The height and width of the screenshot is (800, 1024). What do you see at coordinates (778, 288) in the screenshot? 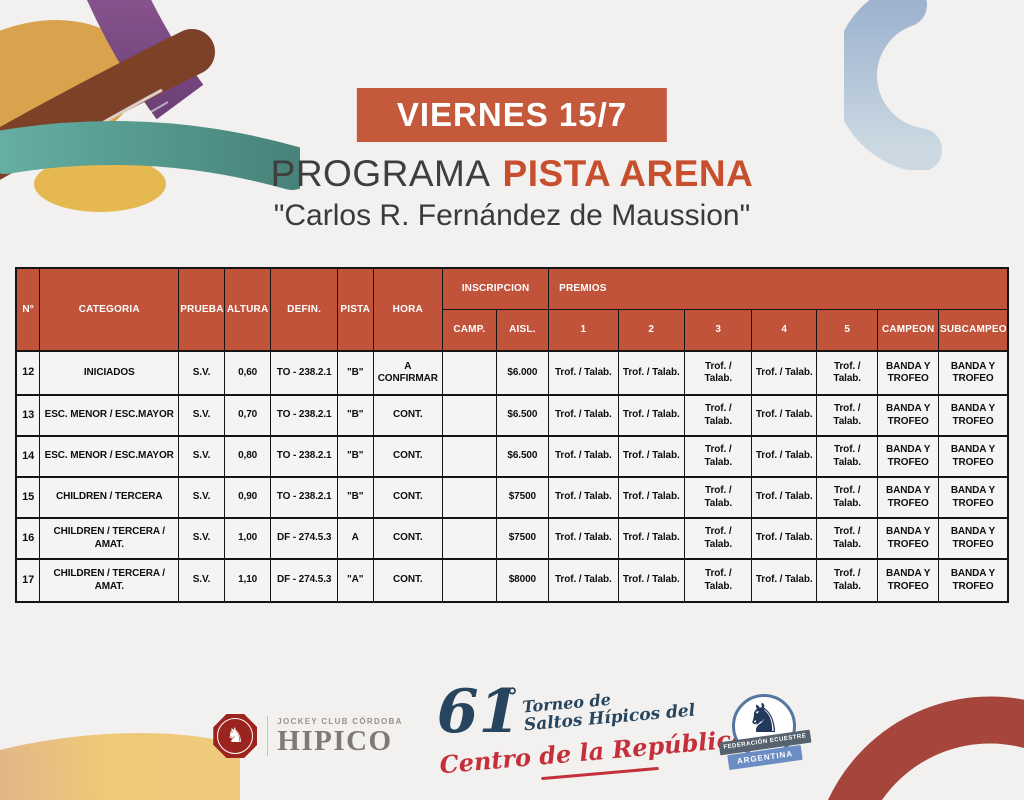
I see `group-header-premios: PREMIOS` at bounding box center [778, 288].